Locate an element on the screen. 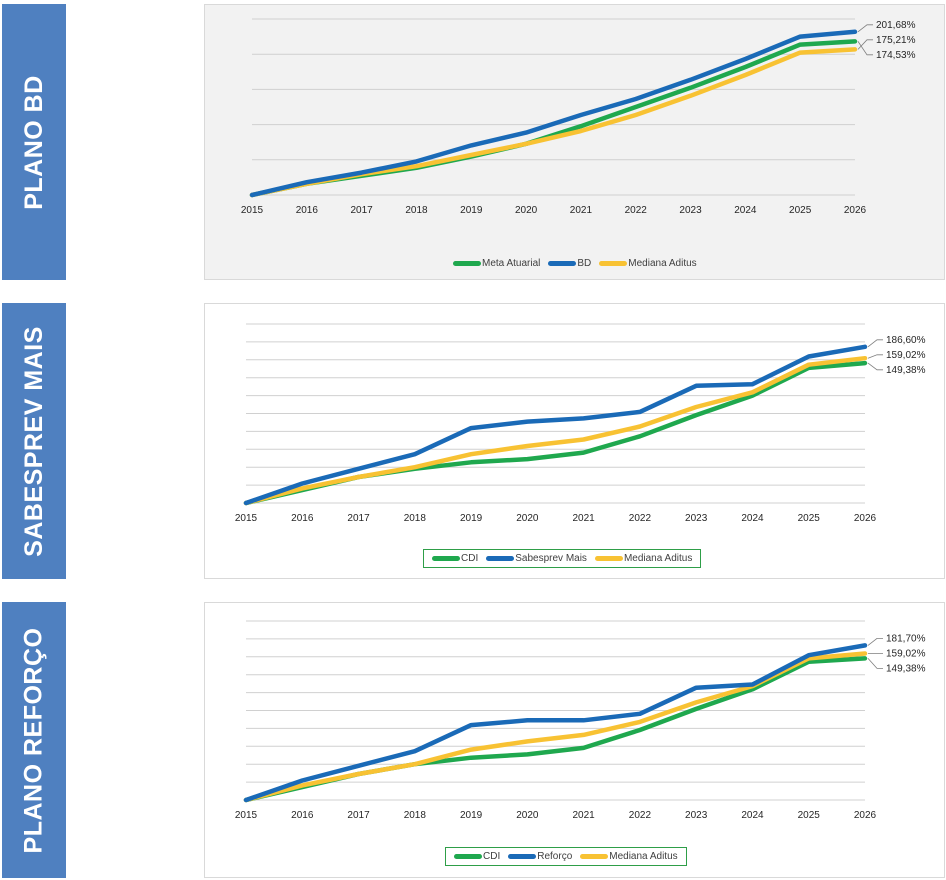  end-value-label: 174,53% is located at coordinates (896, 55).